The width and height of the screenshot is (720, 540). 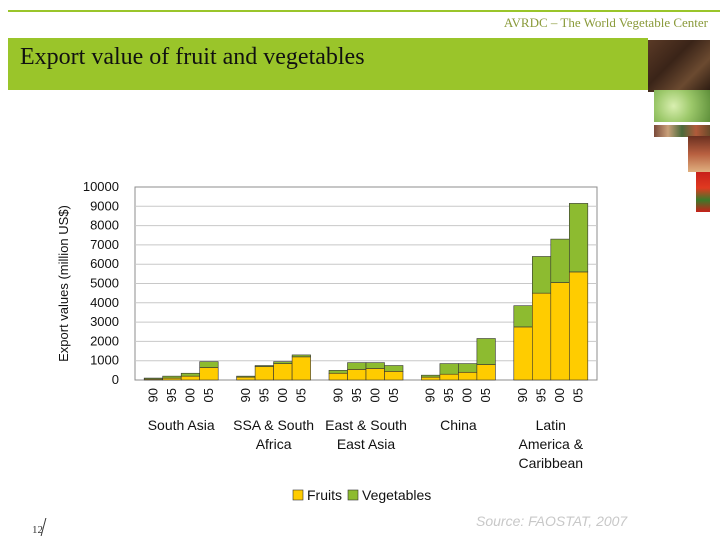 I want to click on legend-swatch-fruits, so click(x=298, y=495).